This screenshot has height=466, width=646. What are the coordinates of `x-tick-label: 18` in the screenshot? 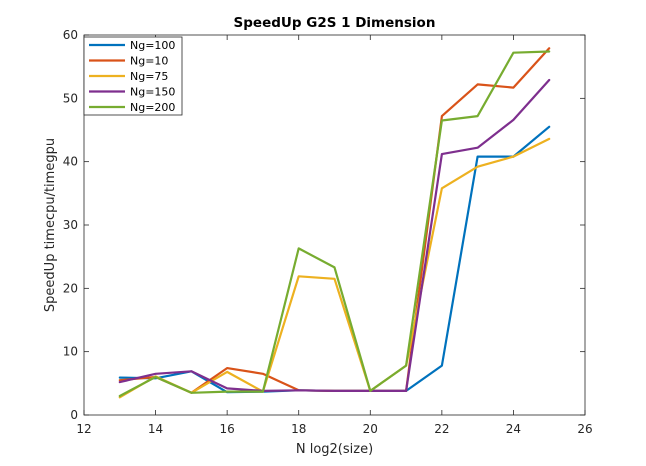 It's located at (298, 429).